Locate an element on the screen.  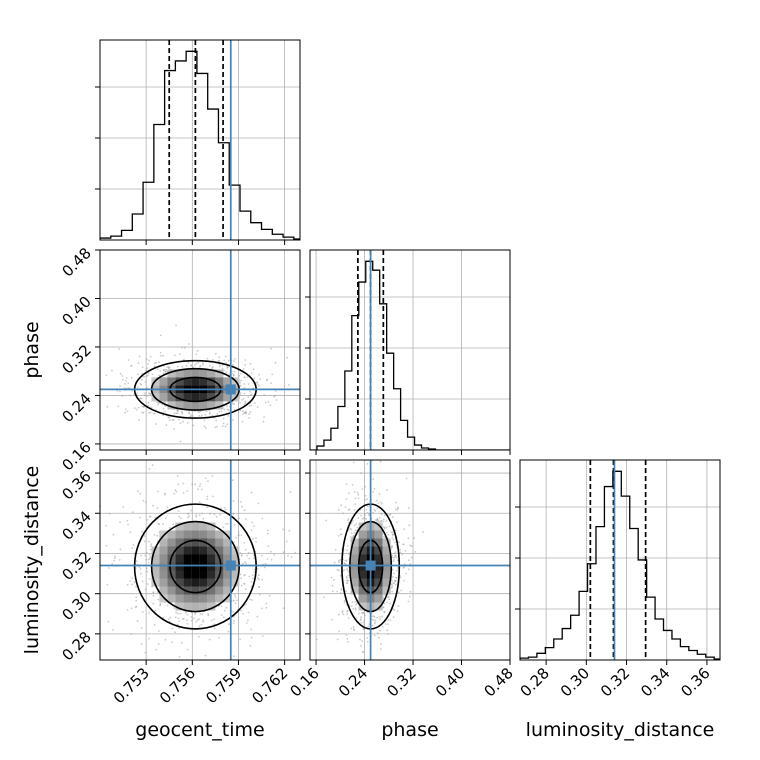
x-axis-label-luminosity-distance: luminosity_distance is located at coordinates (620, 730).